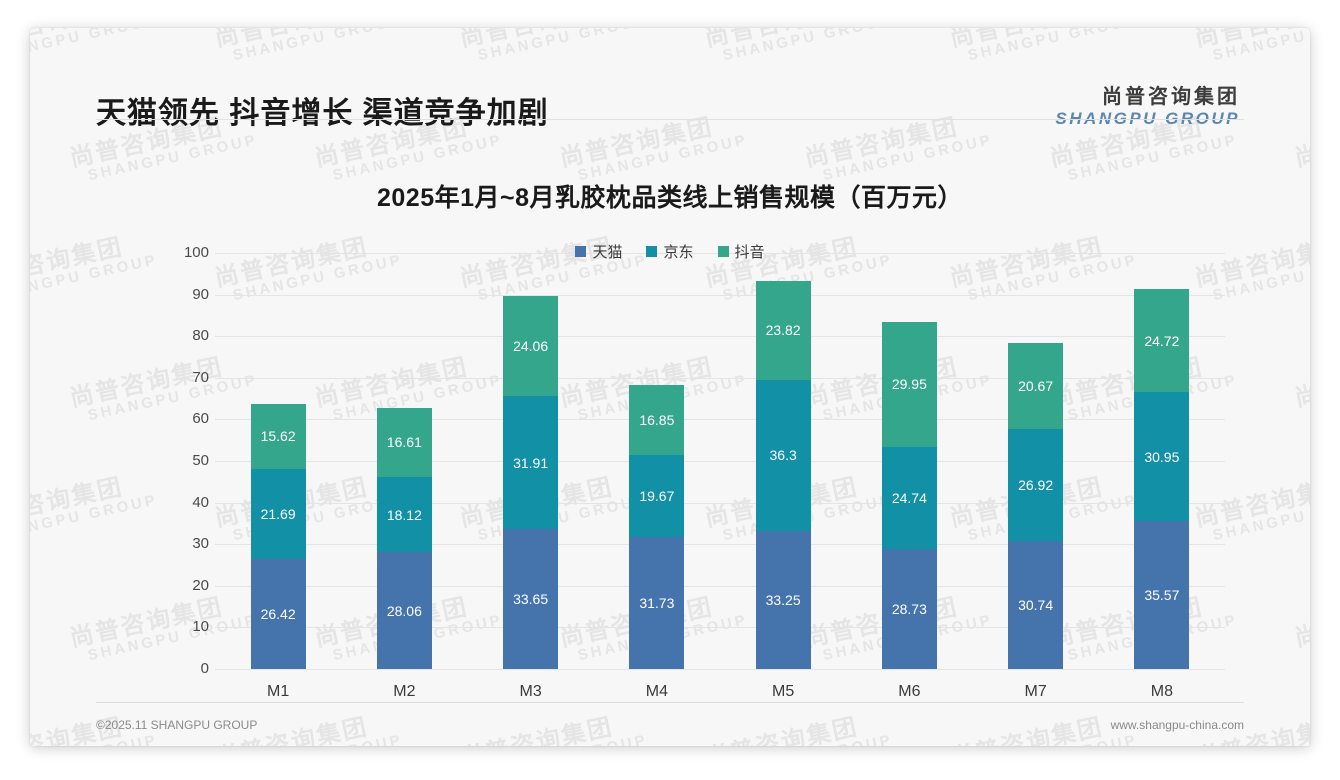  I want to click on bar-segment: 33.25, so click(783, 599).